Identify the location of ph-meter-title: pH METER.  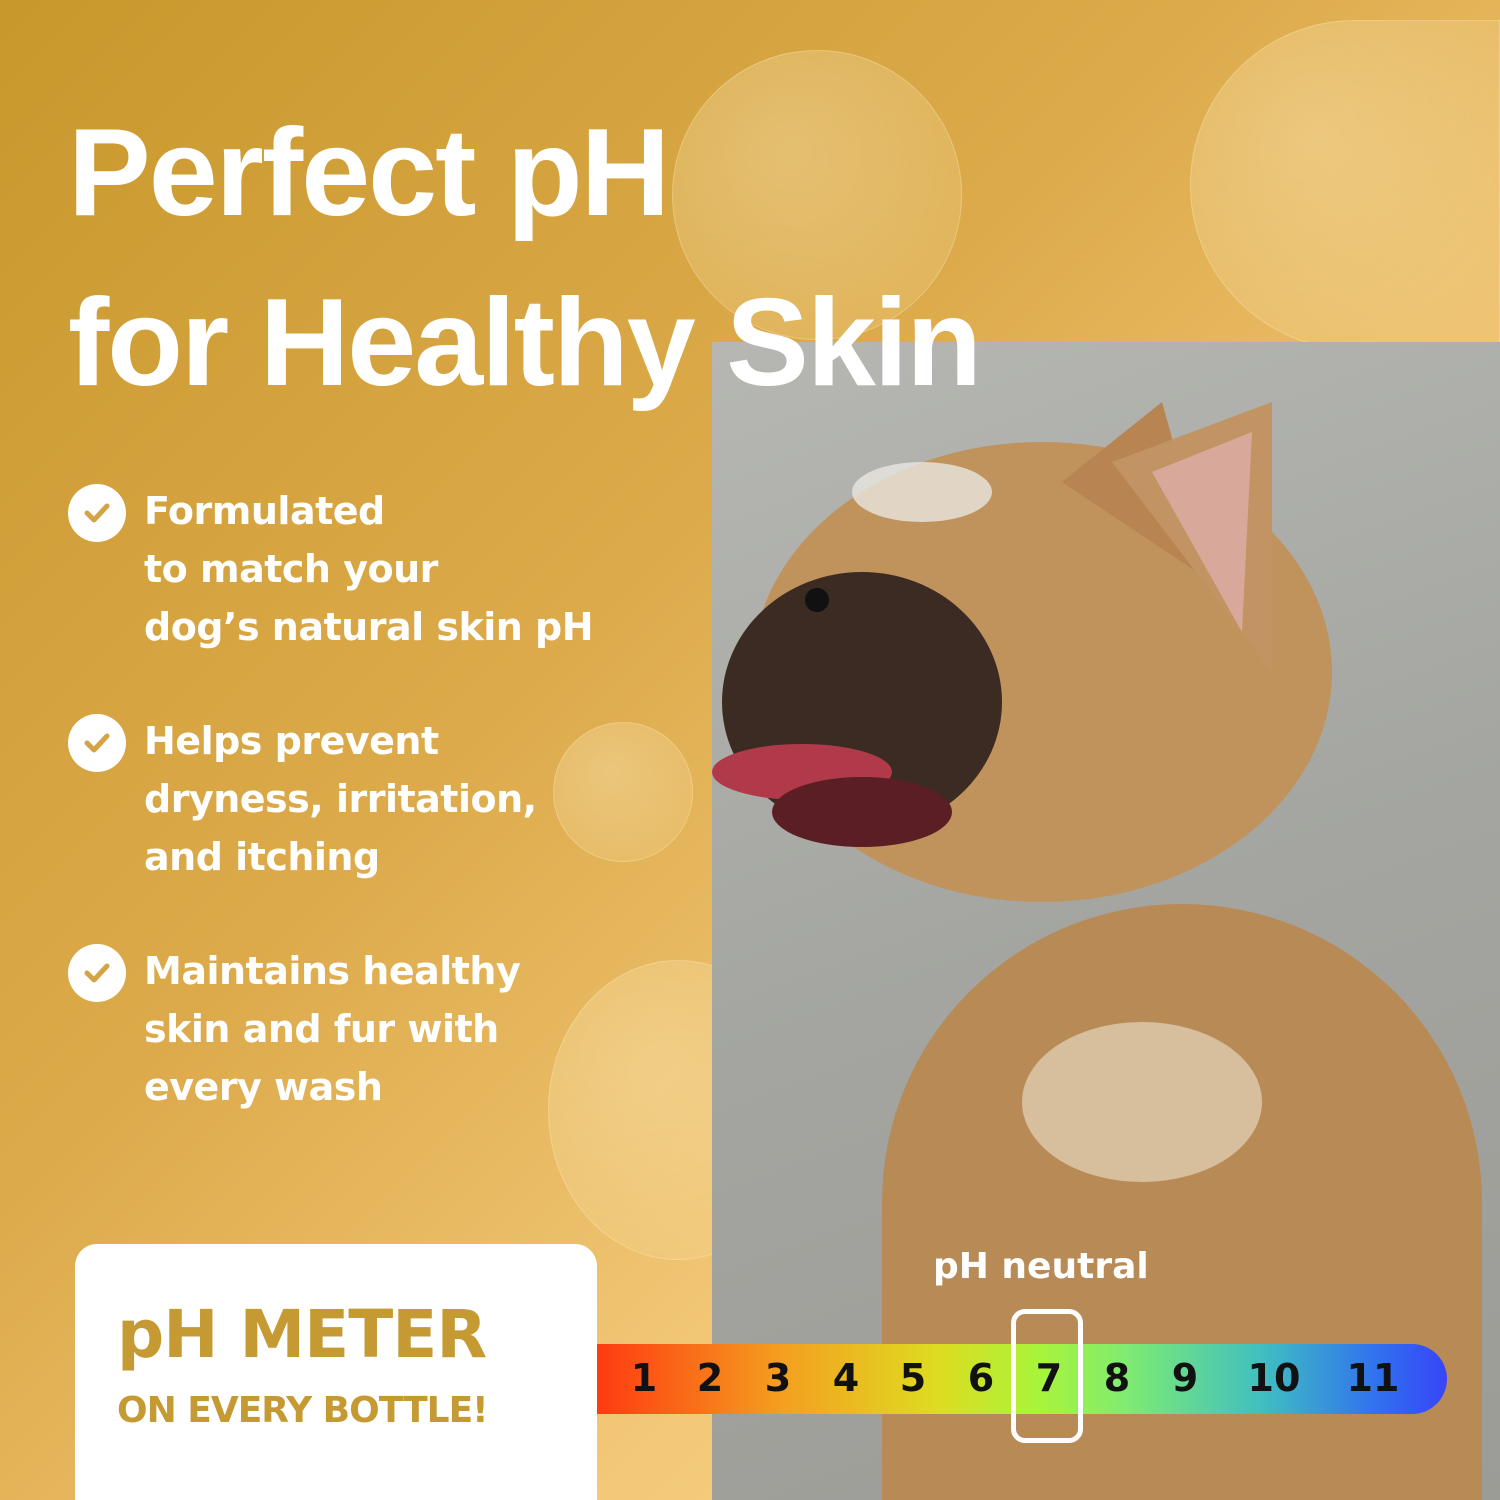
(302, 1334).